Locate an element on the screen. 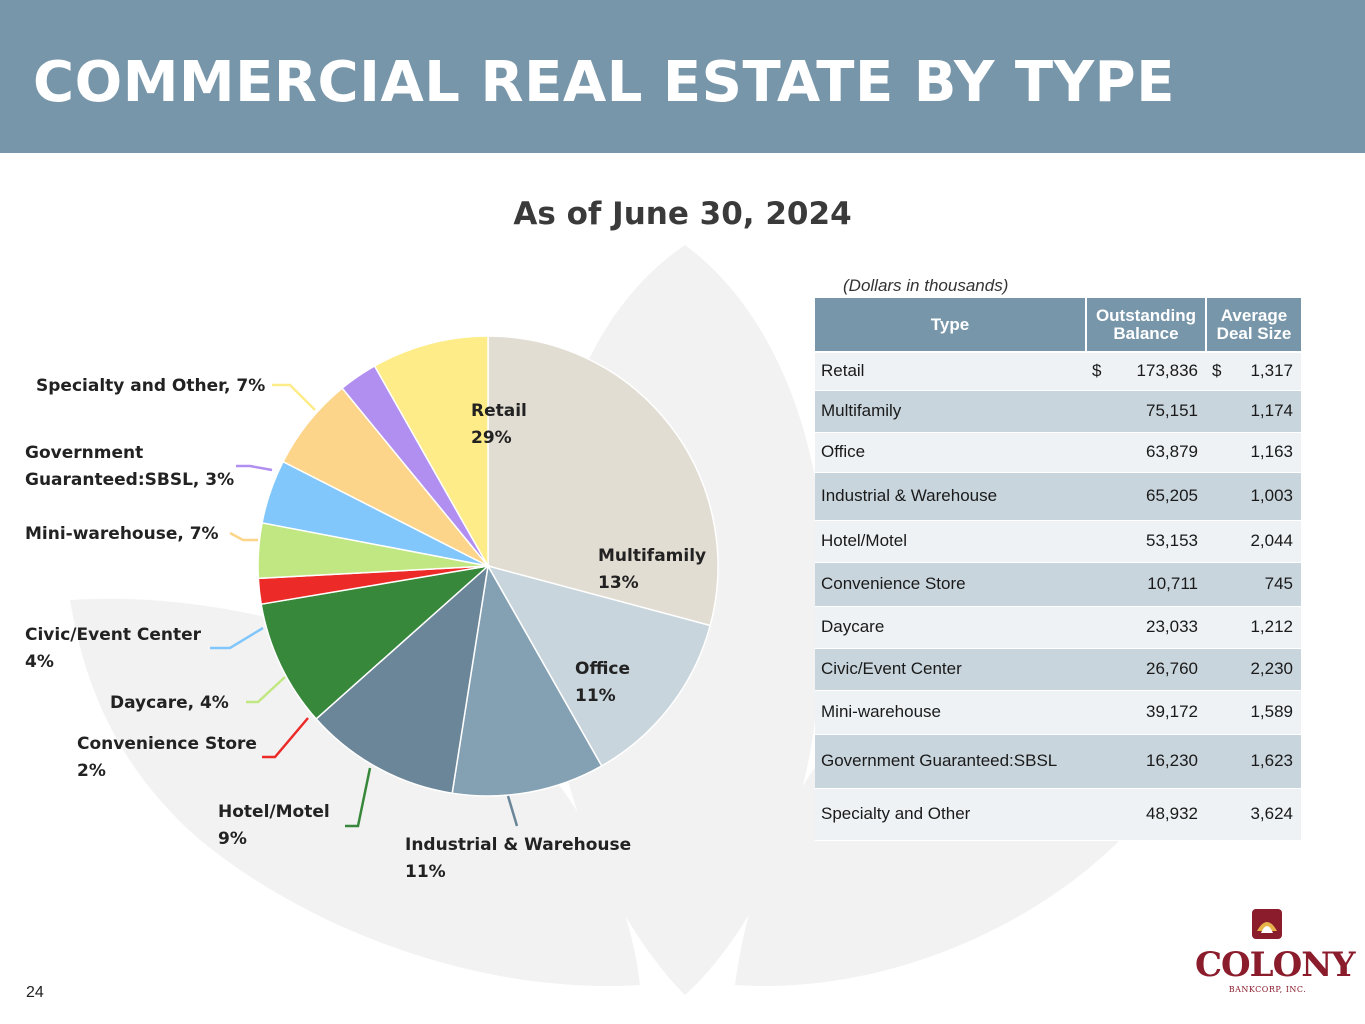 The image size is (1365, 1024). cell-balance: 75,151 is located at coordinates (1146, 411).